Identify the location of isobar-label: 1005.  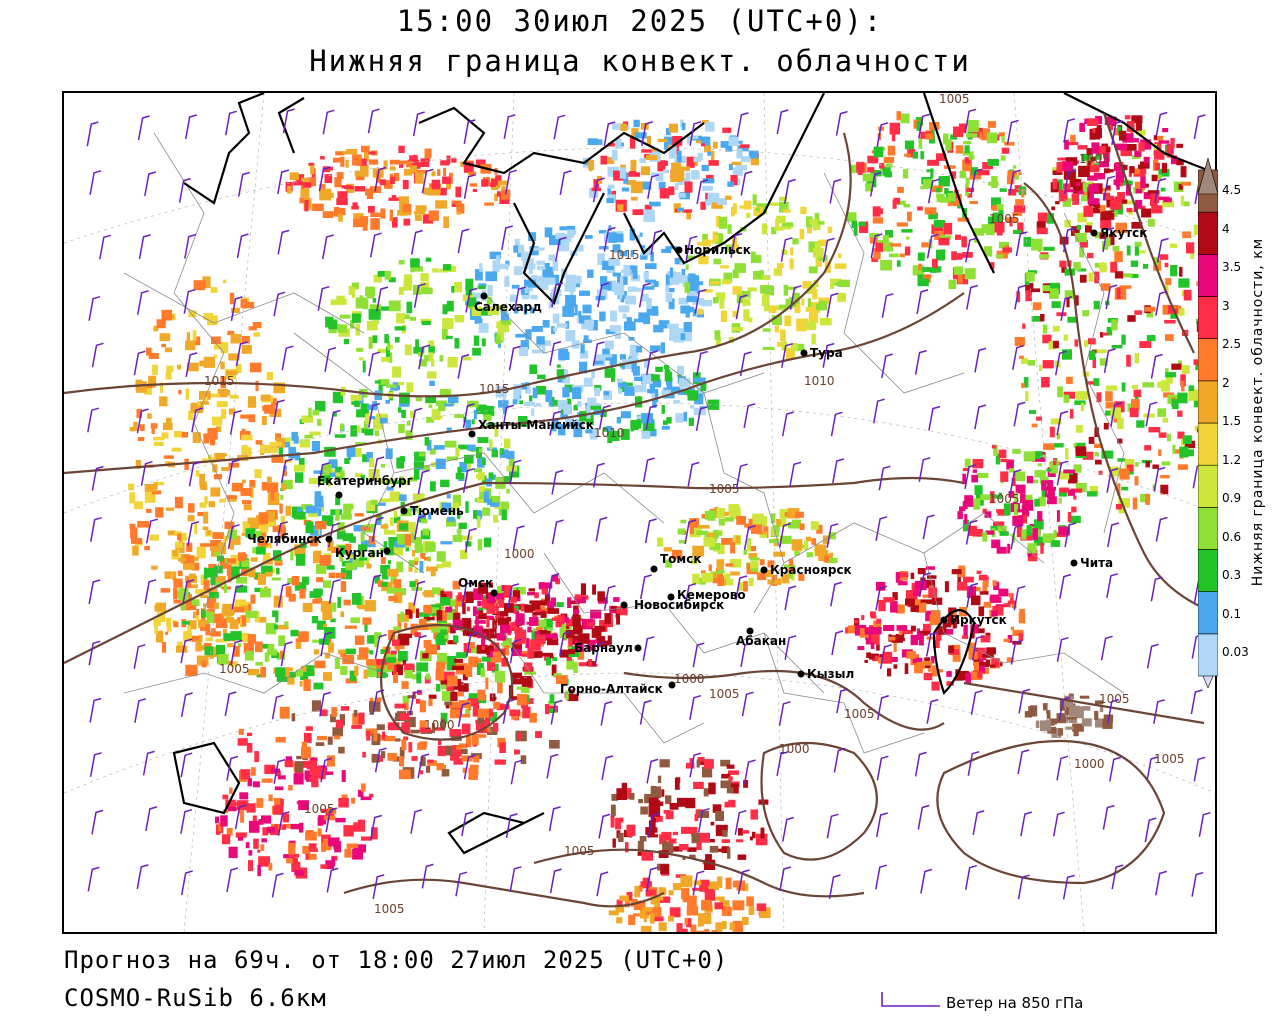
(1114, 699).